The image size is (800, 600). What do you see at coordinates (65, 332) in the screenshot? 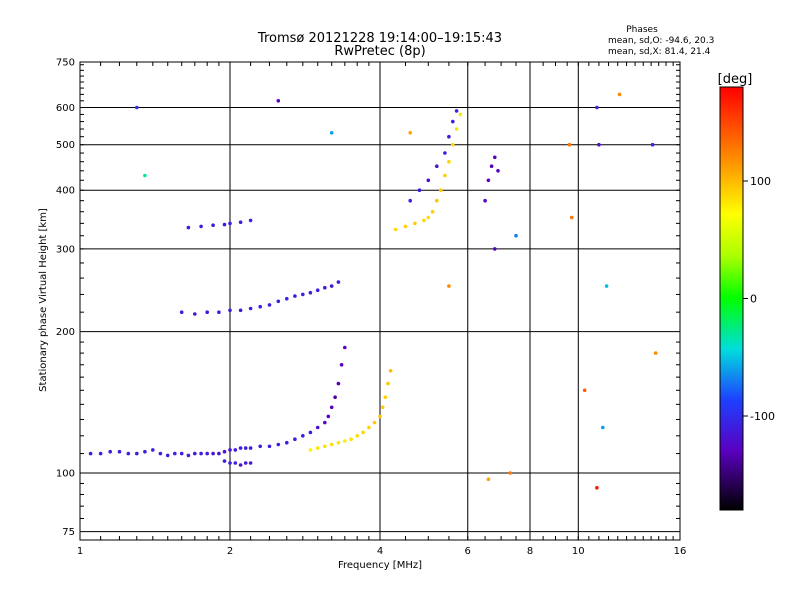
I see `y-tick-label: 200` at bounding box center [65, 332].